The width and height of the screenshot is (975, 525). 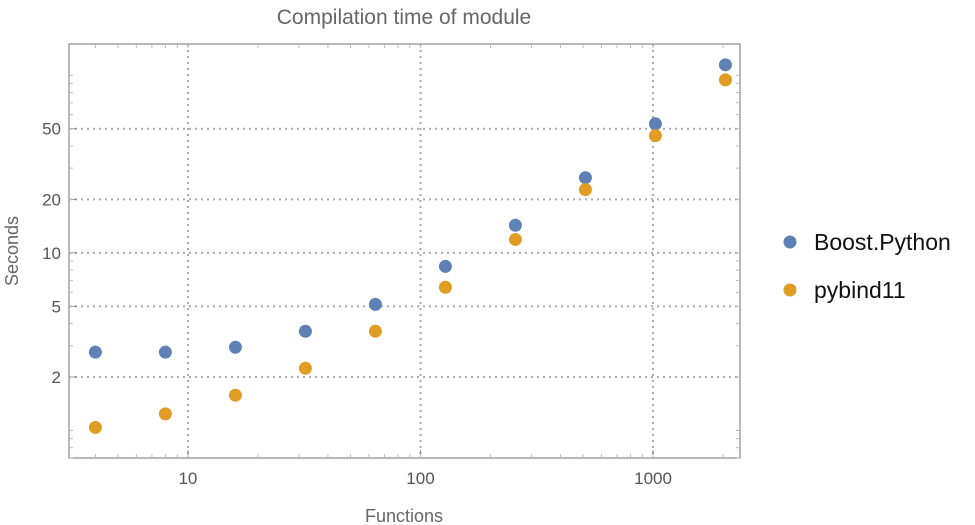 I want to click on legend-label-pybind11: pybind11, so click(x=860, y=290).